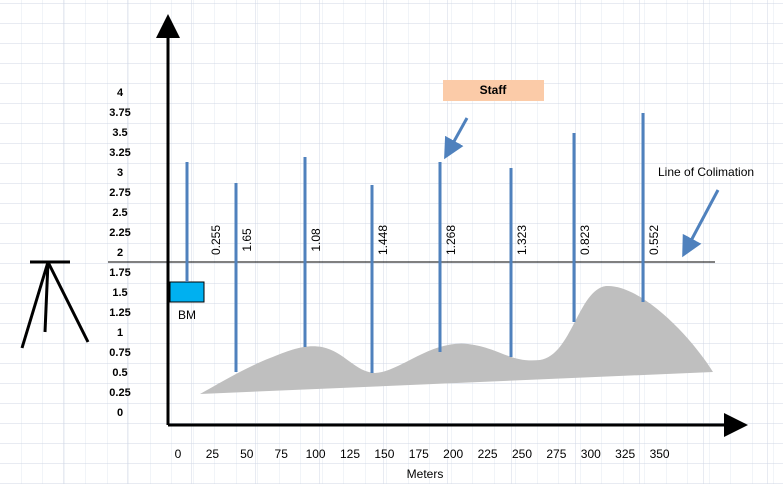 The width and height of the screenshot is (783, 484). What do you see at coordinates (119, 133) in the screenshot?
I see `y-axis-label: 3.5` at bounding box center [119, 133].